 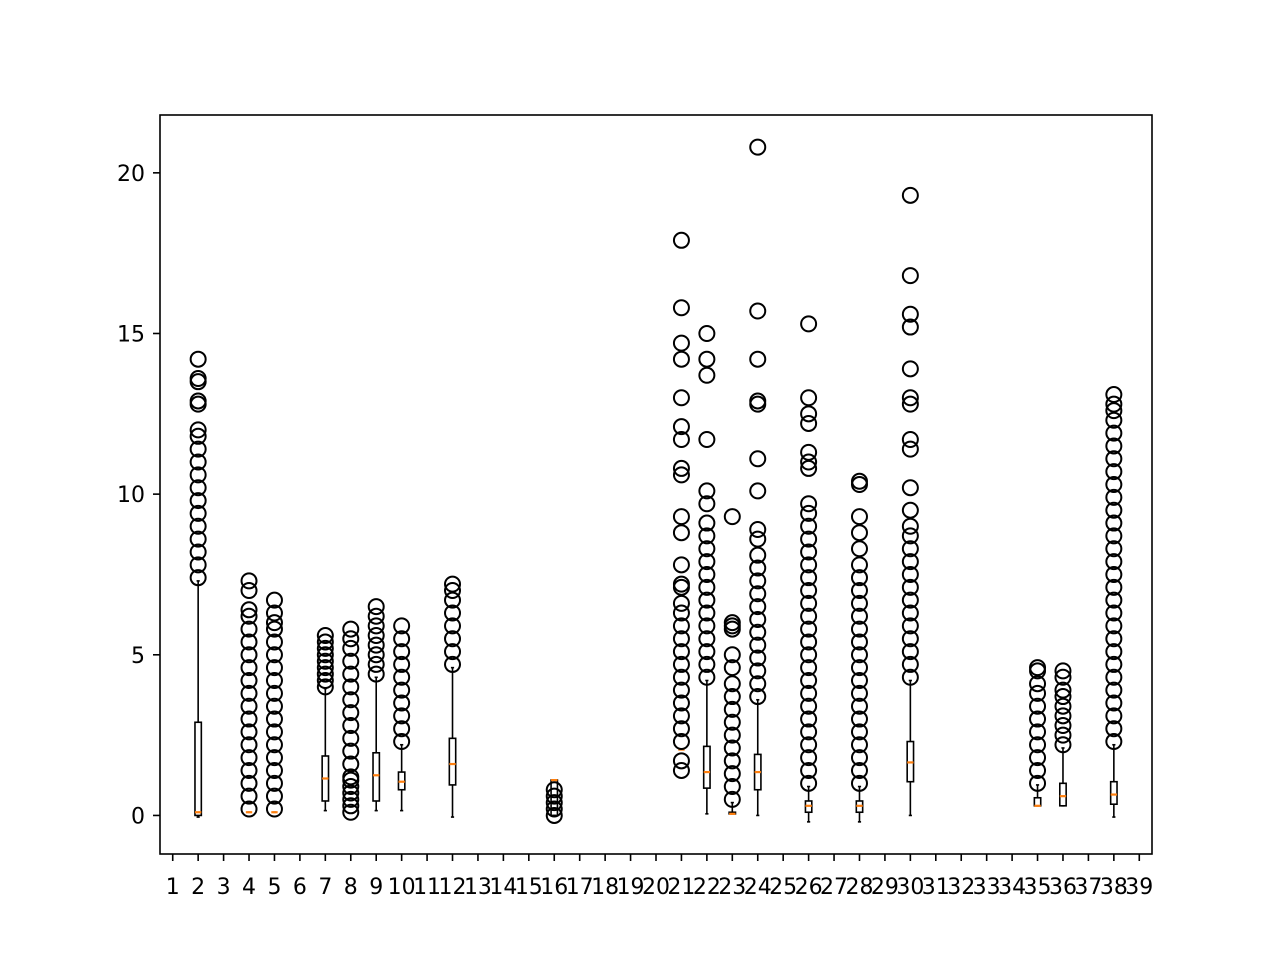 I want to click on x-tick-label: 39, so click(x=1139, y=887).